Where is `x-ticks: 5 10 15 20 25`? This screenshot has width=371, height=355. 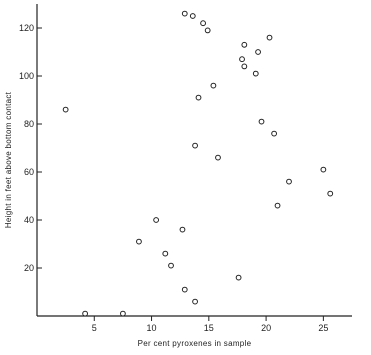
x-ticks: 5 10 15 20 25 is located at coordinates (210, 324).